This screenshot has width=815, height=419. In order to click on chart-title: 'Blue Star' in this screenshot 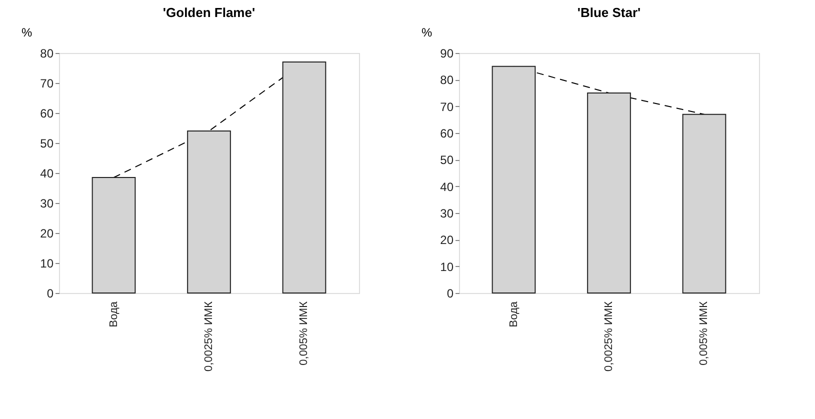, I will do `click(609, 12)`.